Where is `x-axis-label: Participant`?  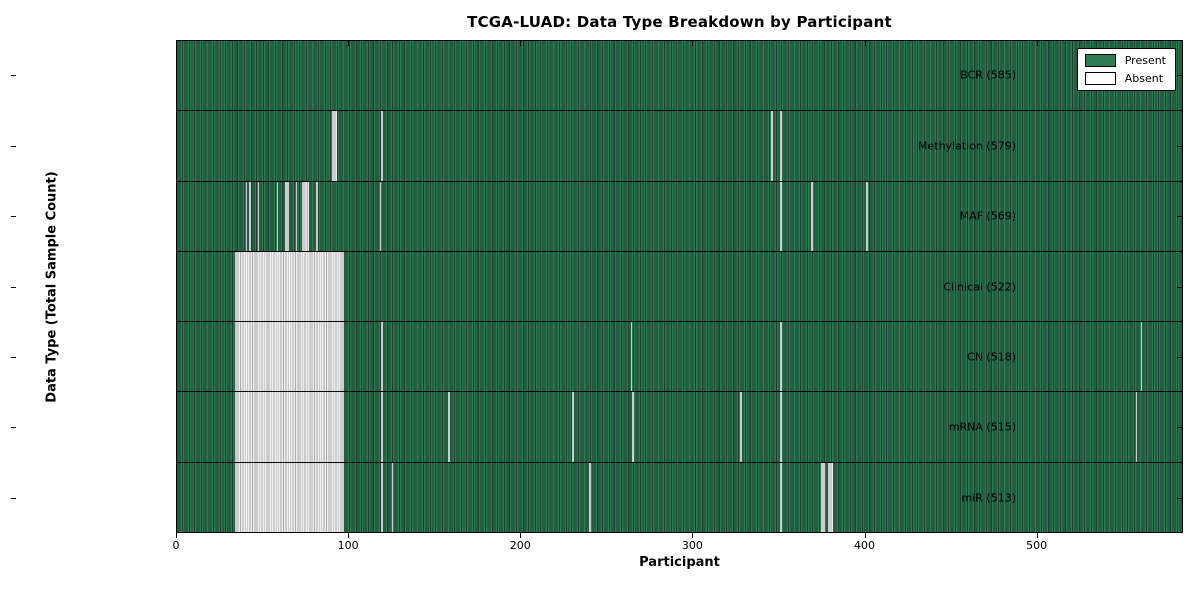
x-axis-label: Participant is located at coordinates (679, 562).